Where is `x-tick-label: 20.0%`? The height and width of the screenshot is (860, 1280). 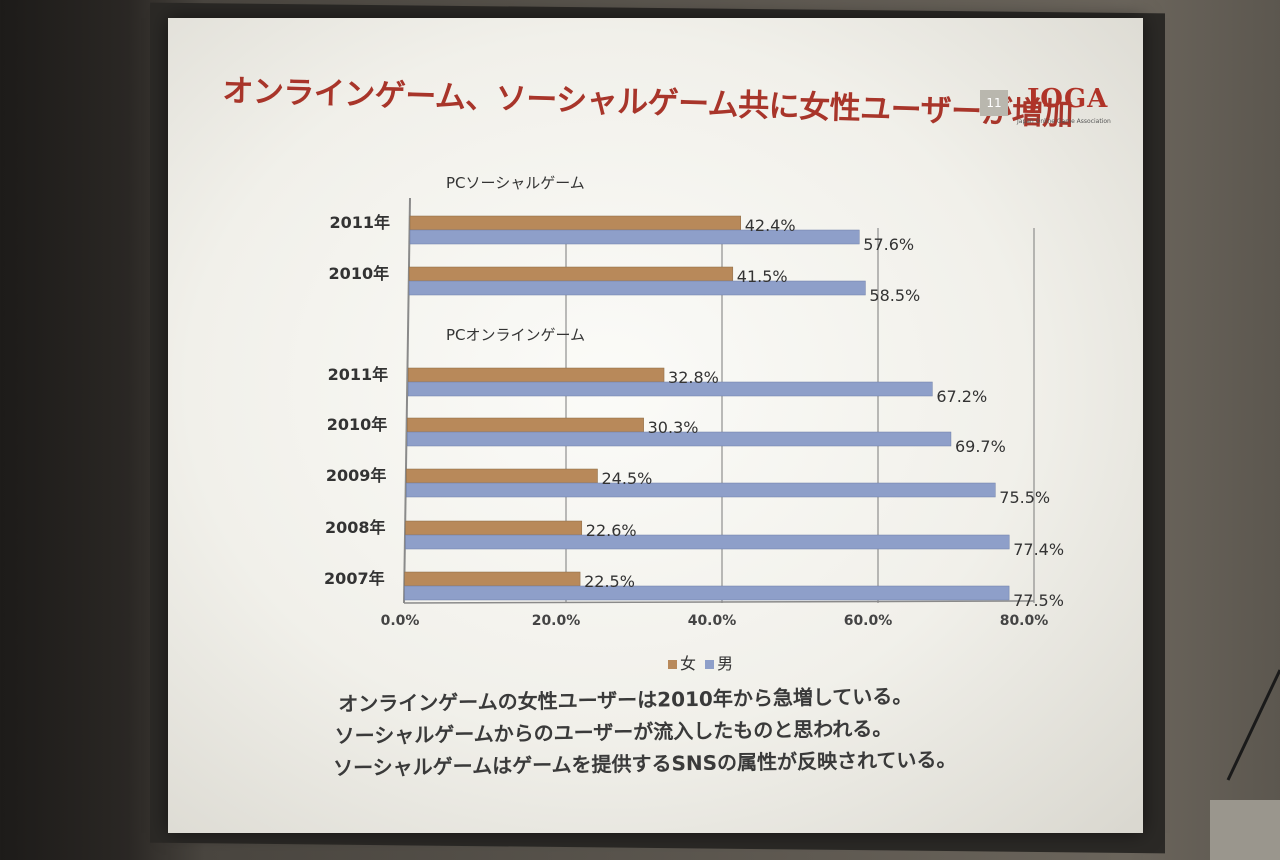 x-tick-label: 20.0% is located at coordinates (556, 621).